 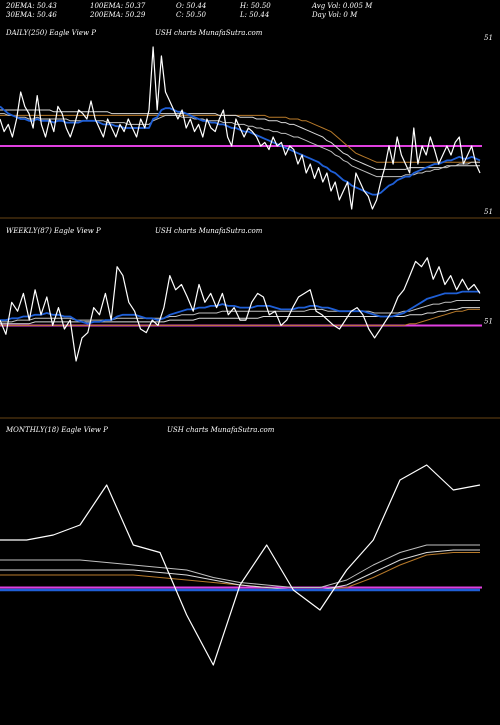 I want to click on header-stat: L: 50.44, so click(x=254, y=15).